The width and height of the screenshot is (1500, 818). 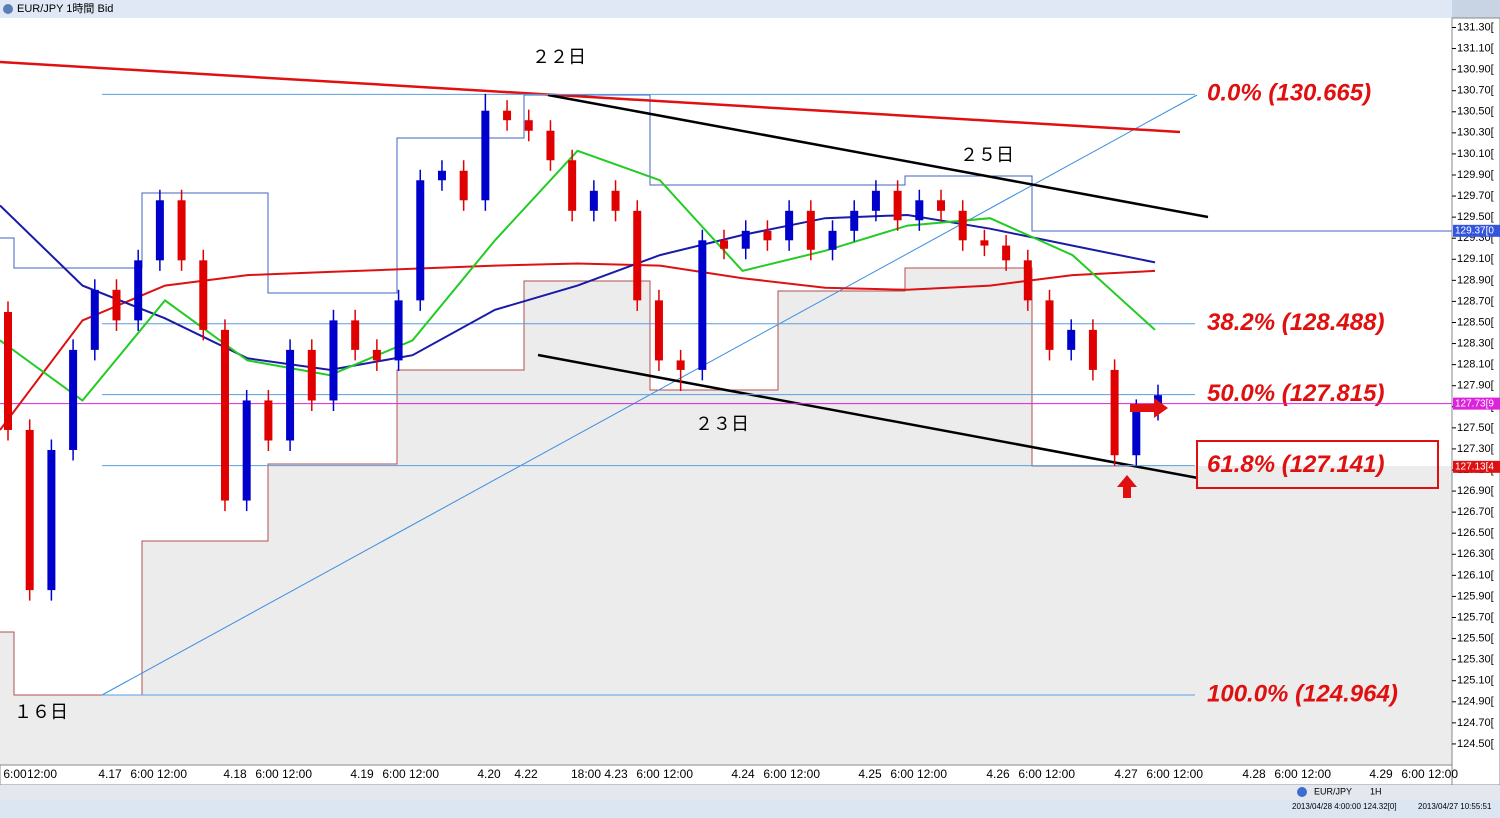 What do you see at coordinates (526, 774) in the screenshot?
I see `x-tick-label: 4.22` at bounding box center [526, 774].